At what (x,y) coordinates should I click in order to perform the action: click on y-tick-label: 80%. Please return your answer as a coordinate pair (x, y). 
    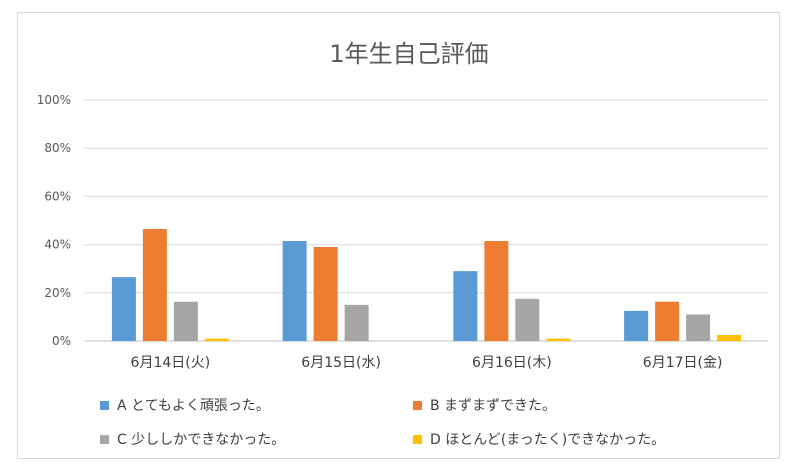
    Looking at the image, I should click on (57, 148).